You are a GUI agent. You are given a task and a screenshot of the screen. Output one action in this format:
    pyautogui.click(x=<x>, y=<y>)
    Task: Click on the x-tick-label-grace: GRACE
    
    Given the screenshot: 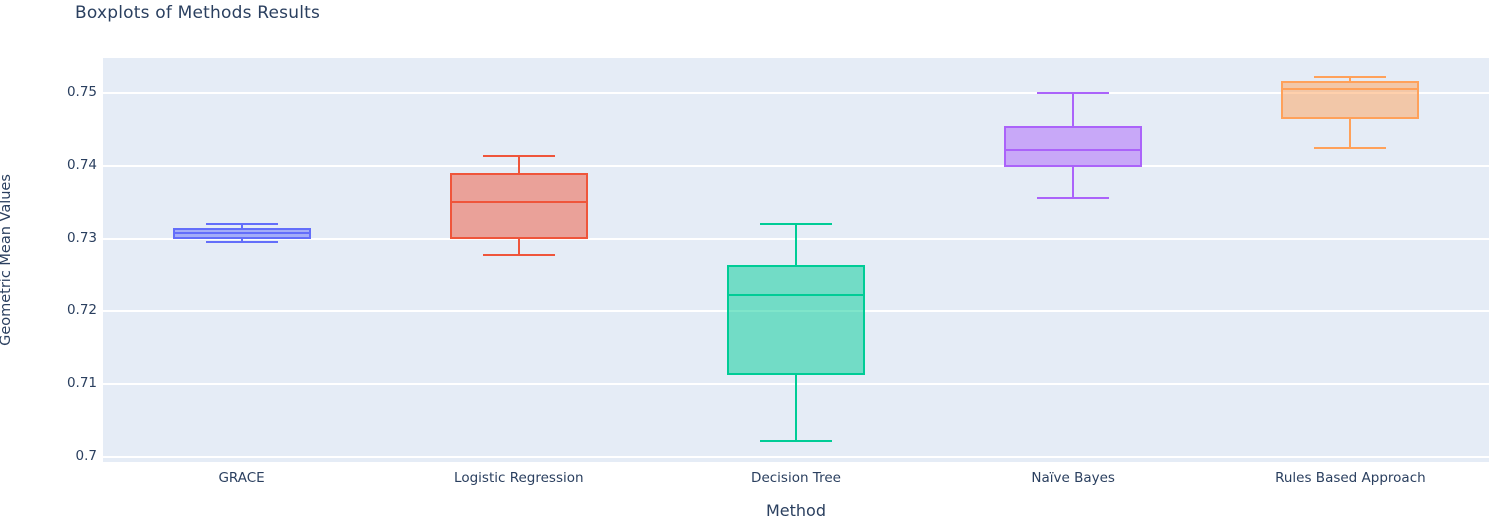 What is the action you would take?
    pyautogui.click(x=241, y=478)
    